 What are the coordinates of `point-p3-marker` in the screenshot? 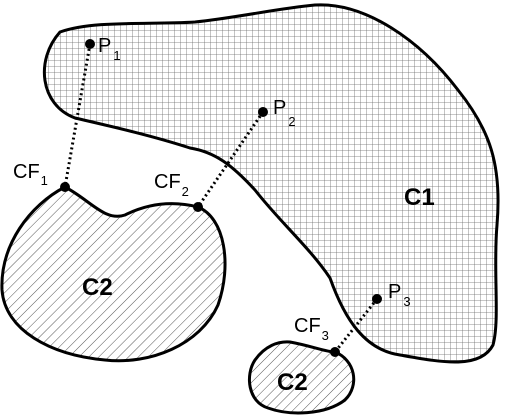 It's located at (377, 299).